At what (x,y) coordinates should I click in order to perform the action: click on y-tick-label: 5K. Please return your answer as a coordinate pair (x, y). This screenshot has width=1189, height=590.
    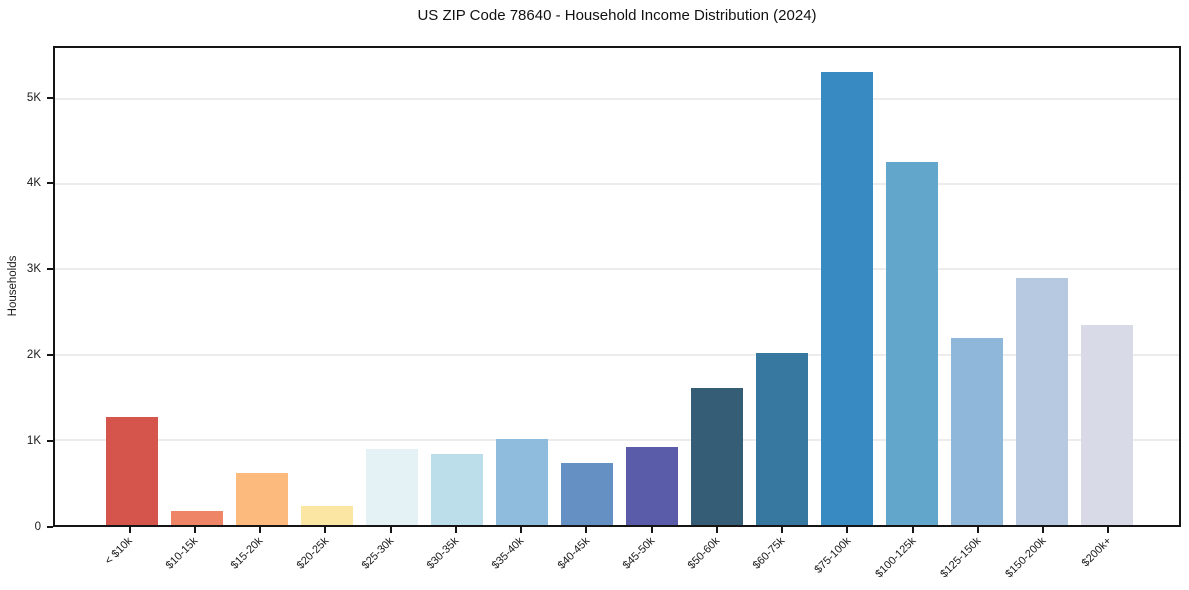
    Looking at the image, I should click on (33, 97).